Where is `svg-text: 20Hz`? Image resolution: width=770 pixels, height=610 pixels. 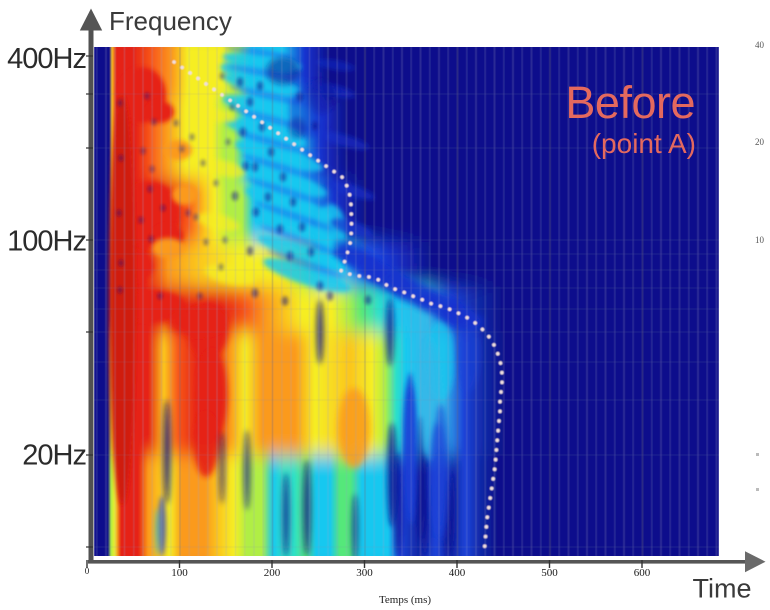
svg-text: 20Hz is located at coordinates (54, 456).